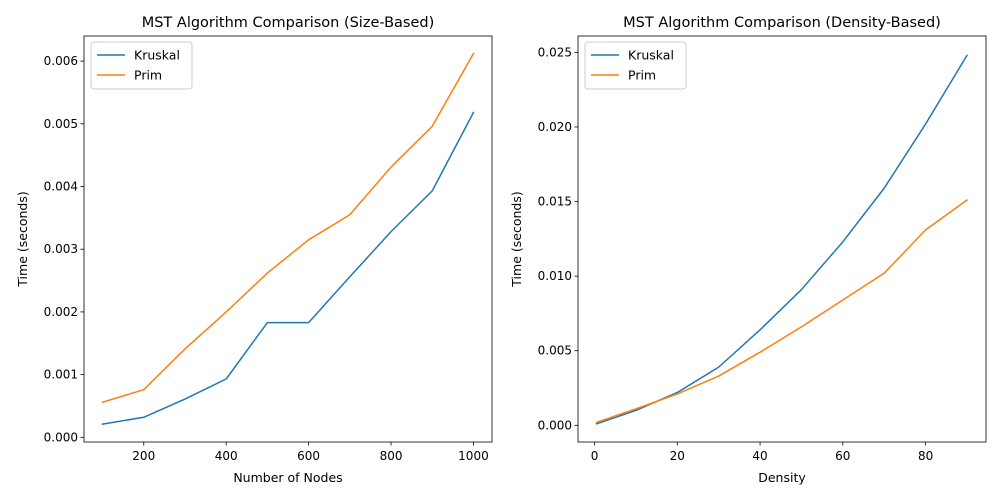  Describe the element at coordinates (473, 456) in the screenshot. I see `x-tick-label: 1000` at that location.